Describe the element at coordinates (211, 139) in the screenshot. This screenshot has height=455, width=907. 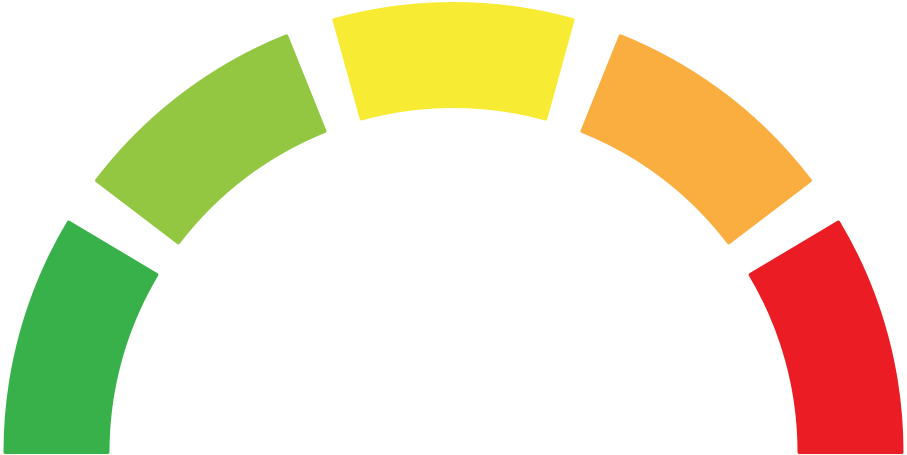
I see `segment-light-green` at that location.